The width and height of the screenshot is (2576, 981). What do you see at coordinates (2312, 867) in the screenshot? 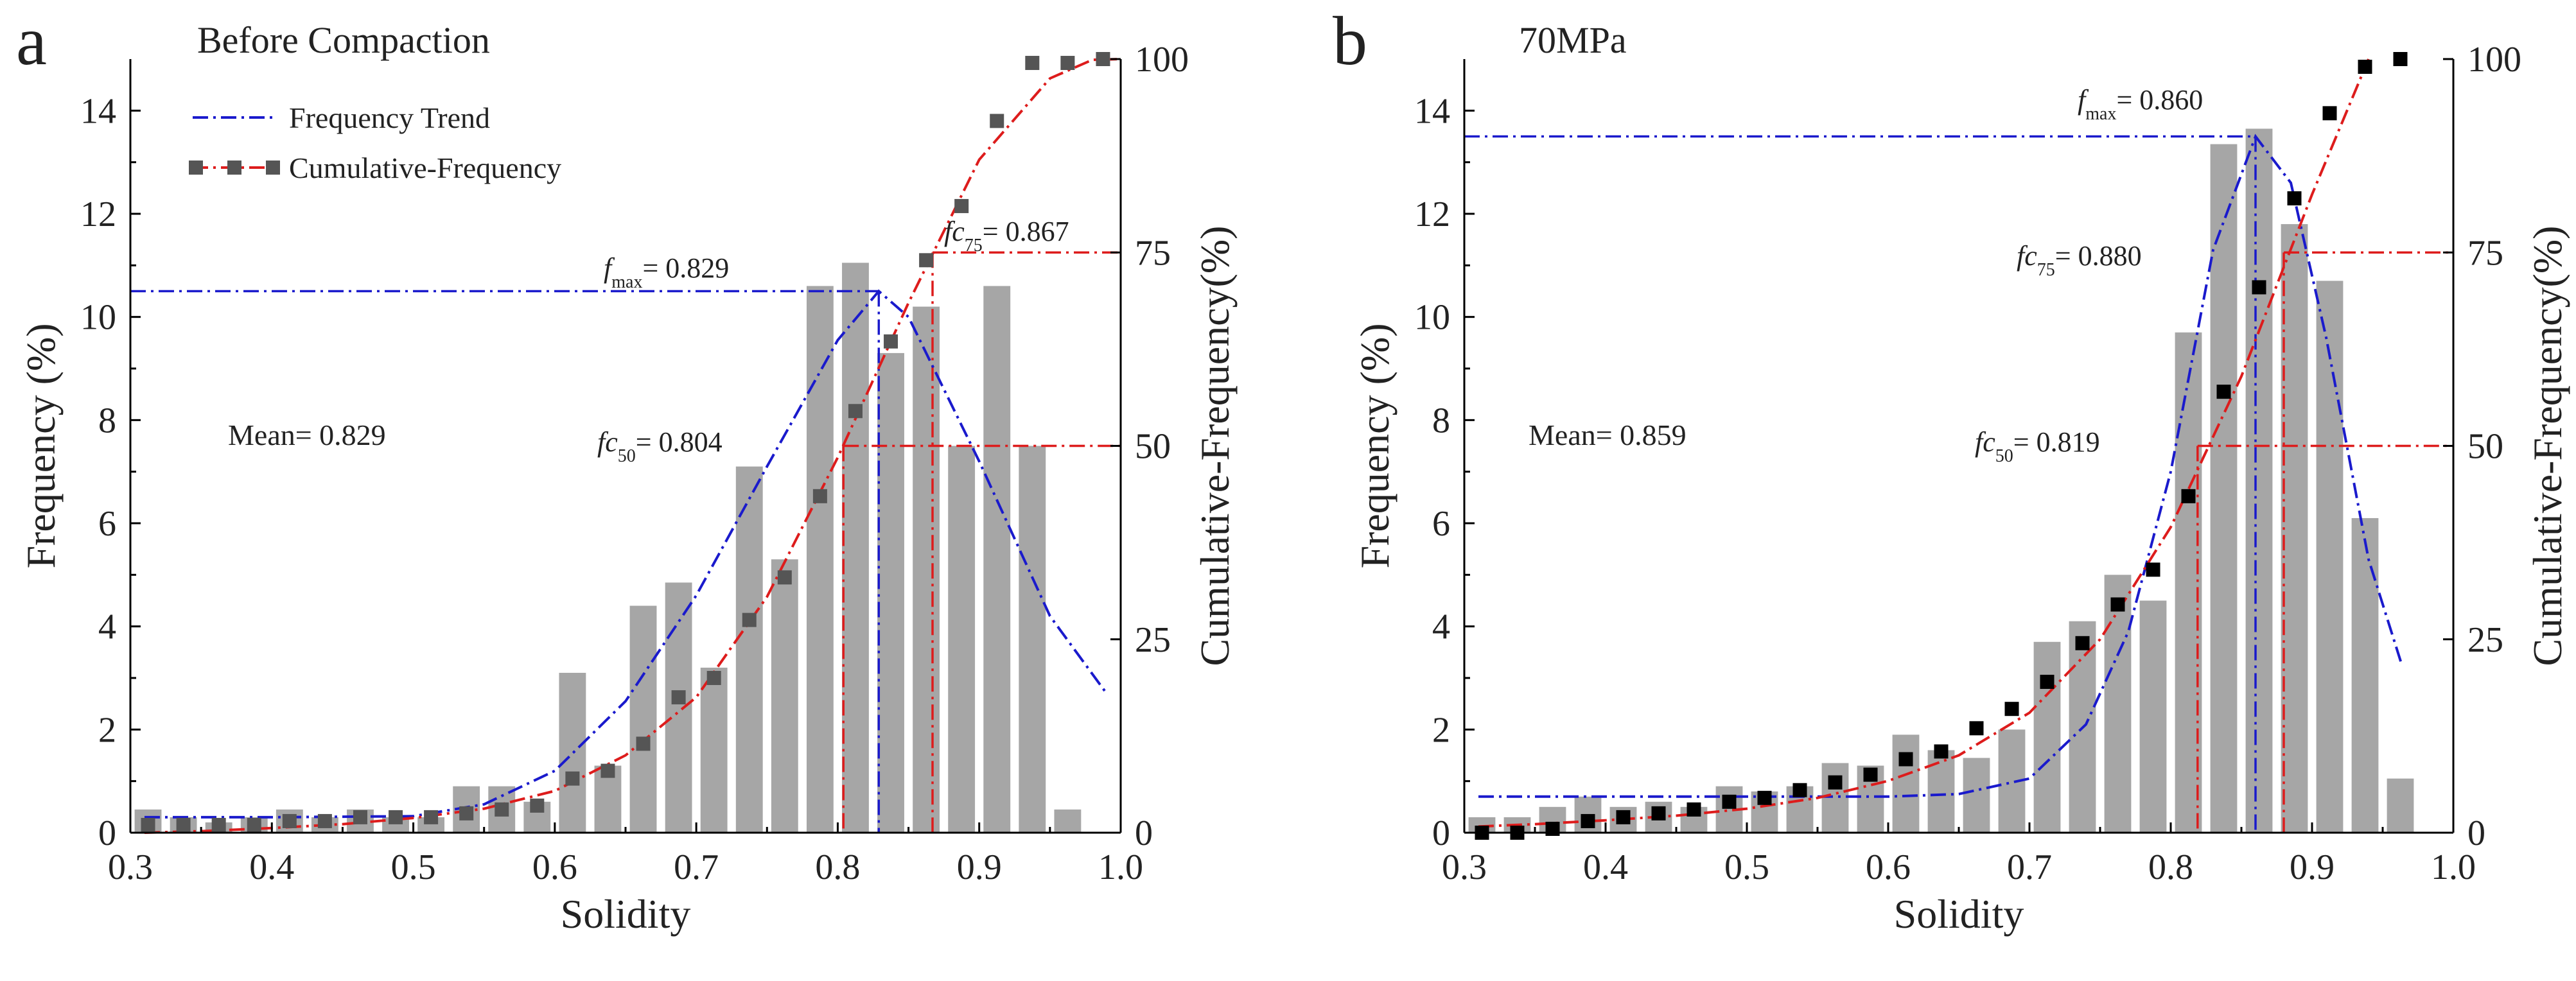
I see `x-tick-label: 0.9` at bounding box center [2312, 867].